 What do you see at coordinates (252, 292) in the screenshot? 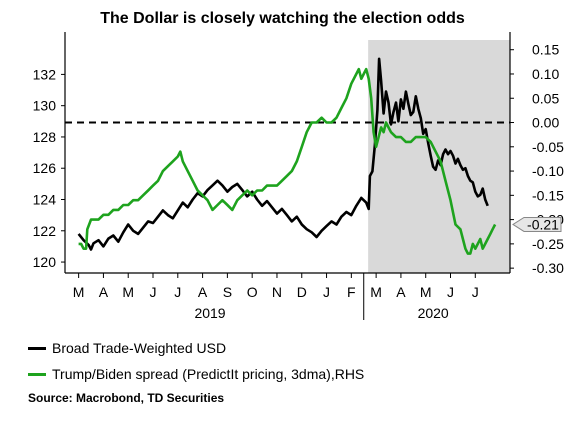
I see `x-month-label: O` at bounding box center [252, 292].